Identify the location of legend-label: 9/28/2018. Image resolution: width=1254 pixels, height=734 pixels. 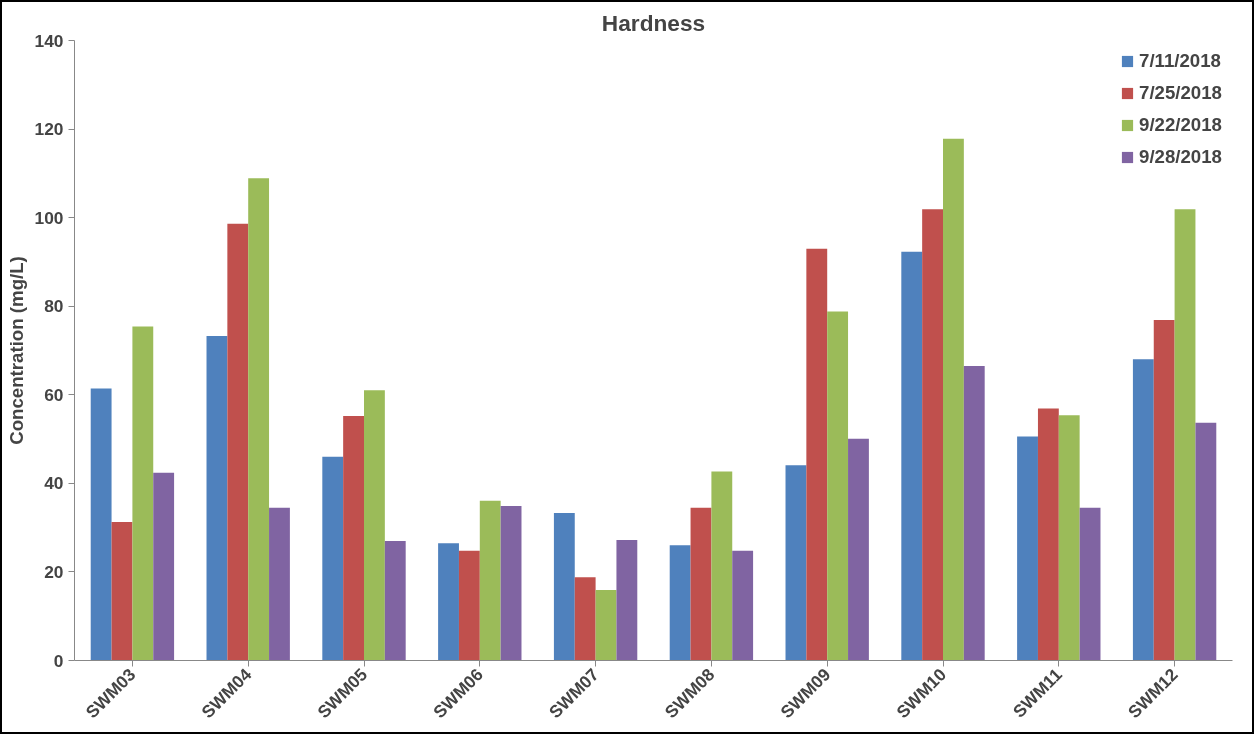
(1180, 157).